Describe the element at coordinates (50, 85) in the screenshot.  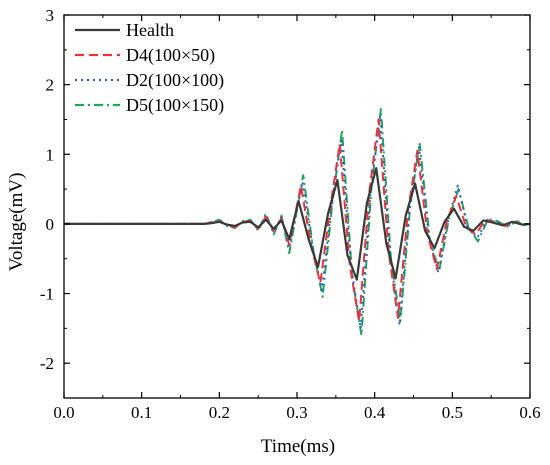
I see `y-tick-label: 2` at that location.